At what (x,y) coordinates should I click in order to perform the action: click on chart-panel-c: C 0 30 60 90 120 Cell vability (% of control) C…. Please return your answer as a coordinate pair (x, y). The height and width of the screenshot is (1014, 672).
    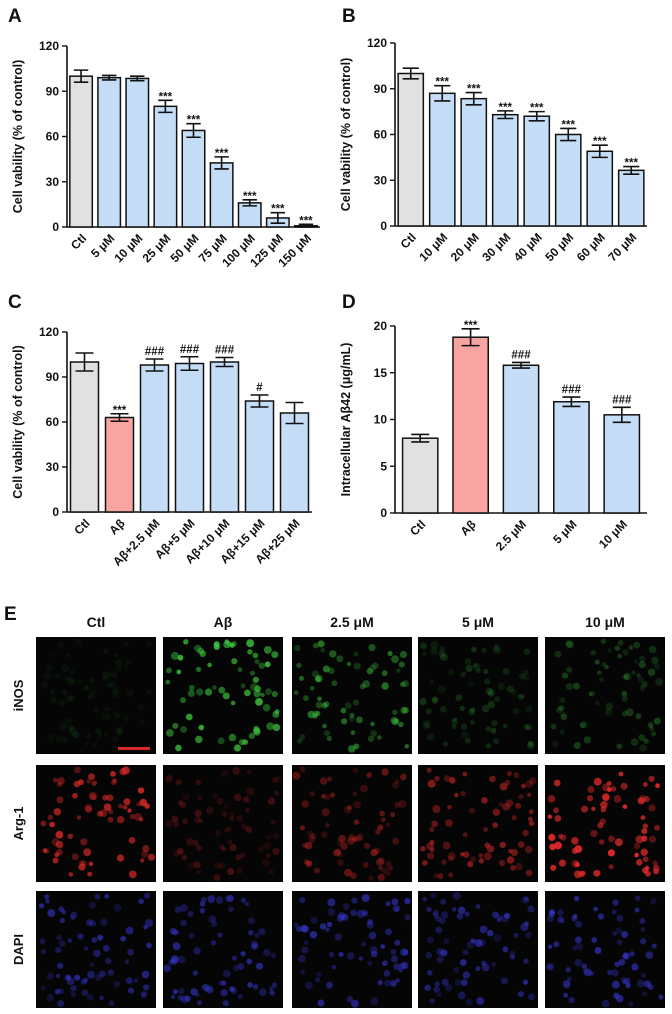
    Looking at the image, I should click on (160, 430).